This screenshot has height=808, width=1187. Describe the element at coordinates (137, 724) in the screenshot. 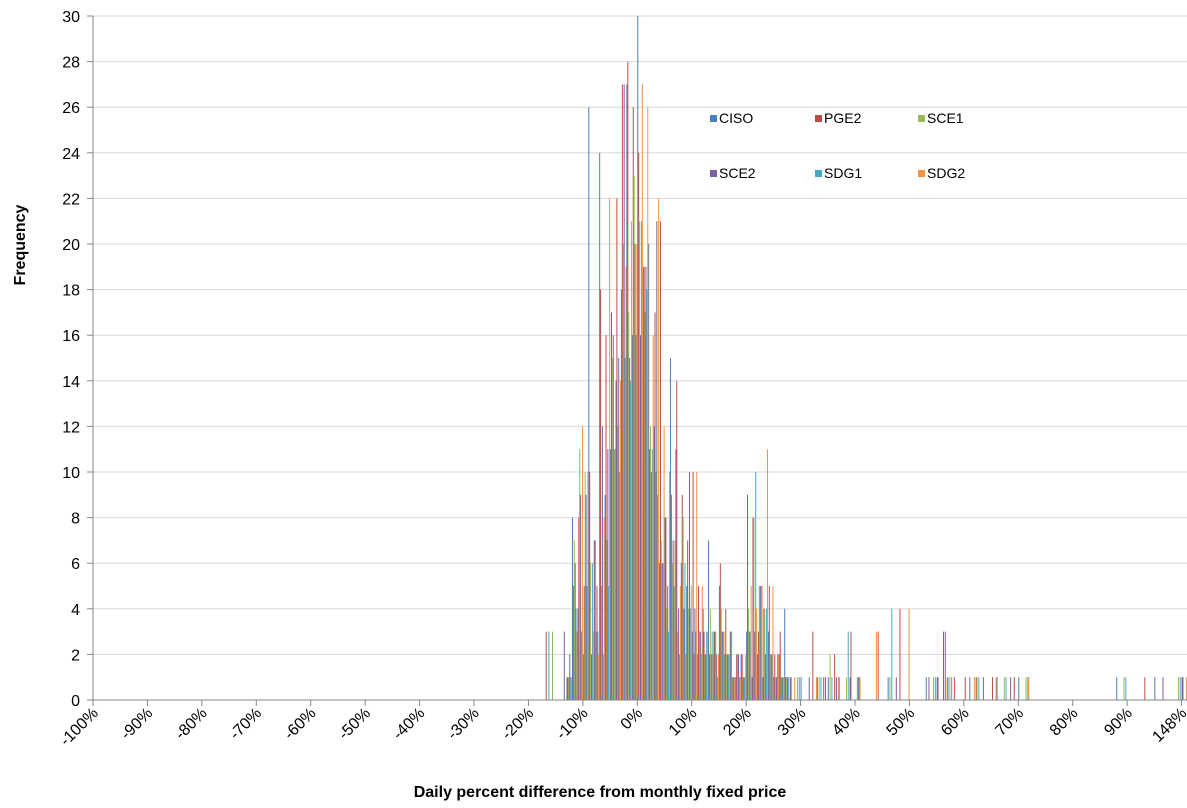

I see `x-tick-label: -90%` at that location.